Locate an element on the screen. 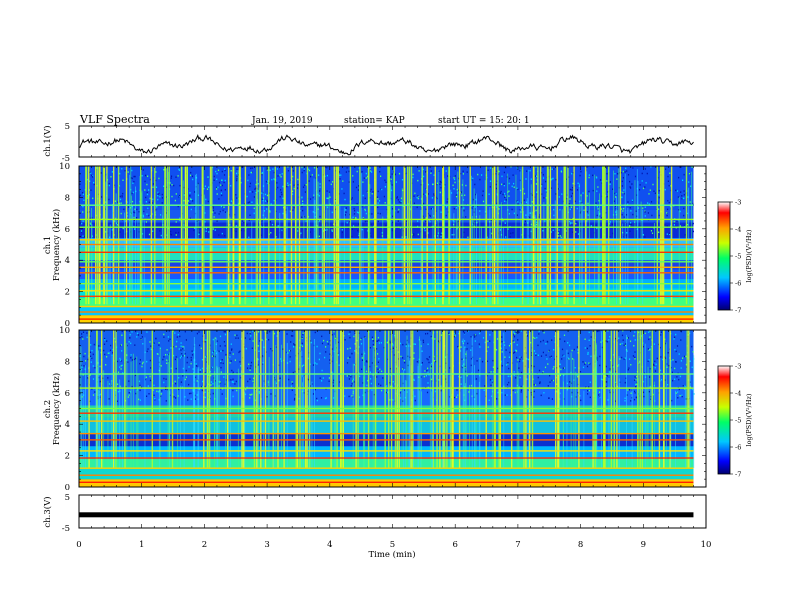  ch3-wave-ytick-top: 5 is located at coordinates (67, 498).